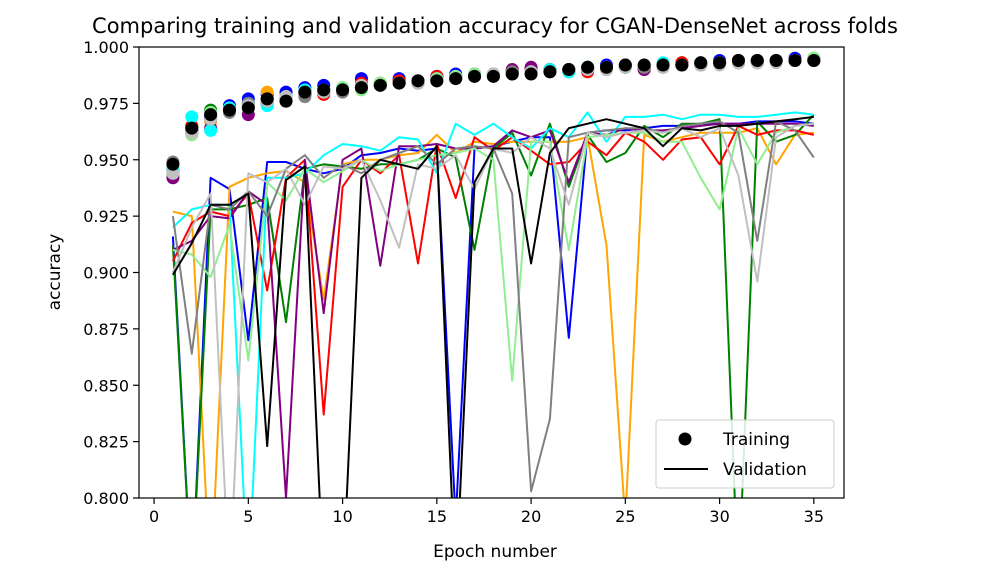 This screenshot has height=577, width=991. Describe the element at coordinates (106, 385) in the screenshot. I see `y-tick-label: 0.850` at that location.